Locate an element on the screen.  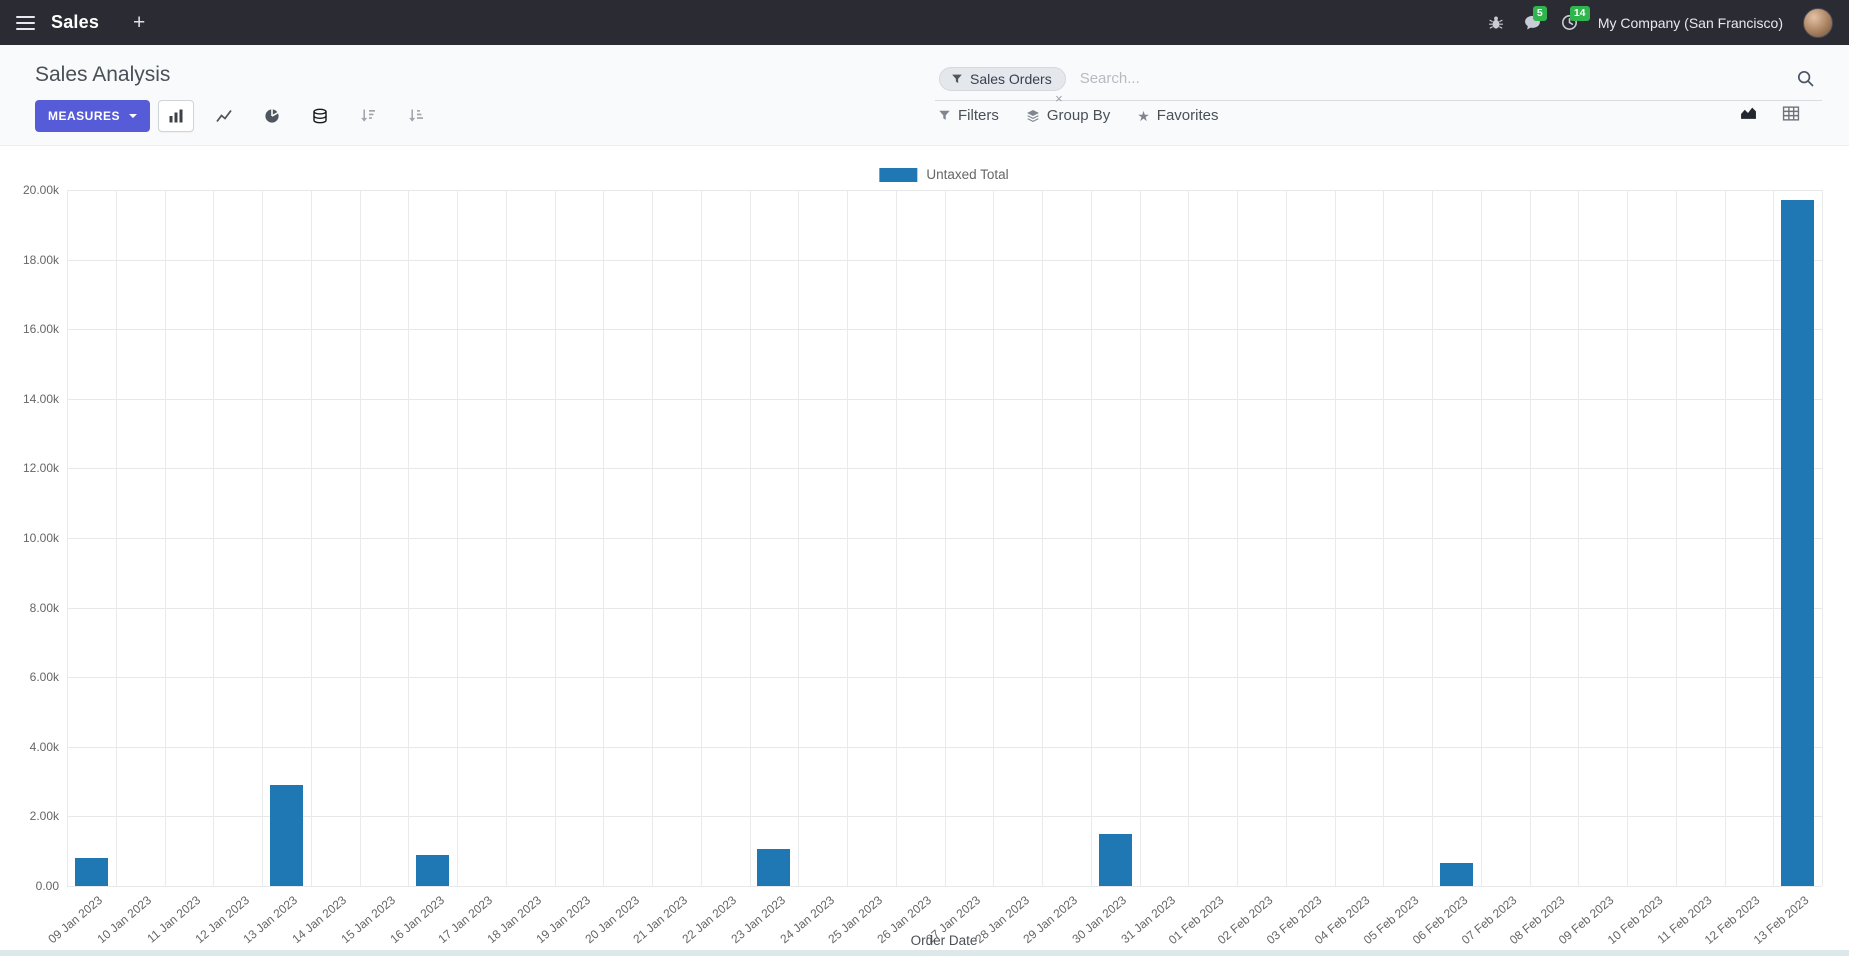
apps-menu-icon is located at coordinates (25, 22).